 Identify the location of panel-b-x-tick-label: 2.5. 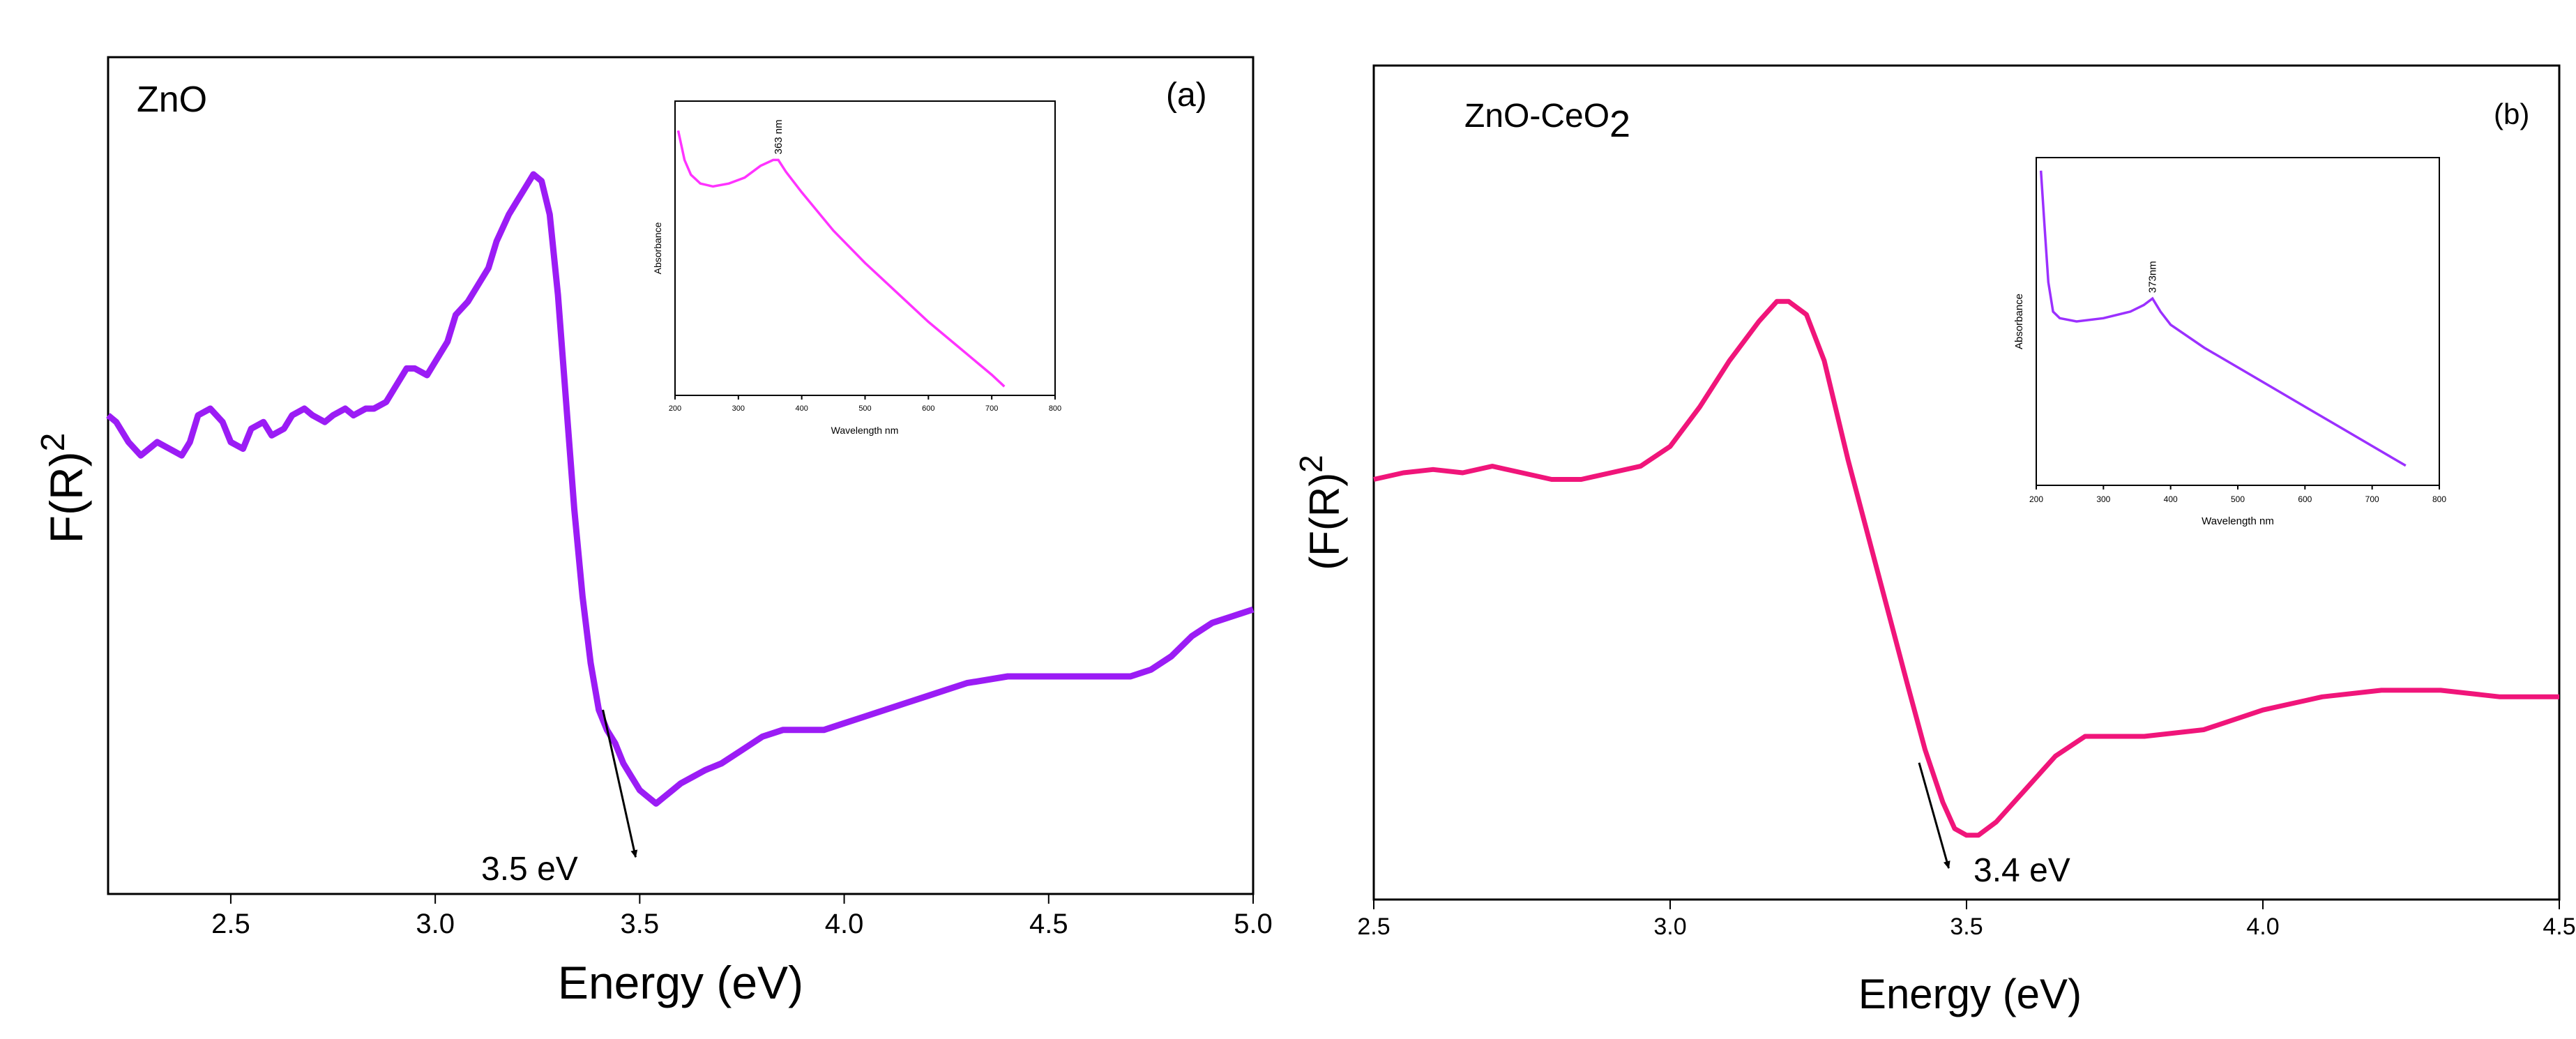
(1373, 926).